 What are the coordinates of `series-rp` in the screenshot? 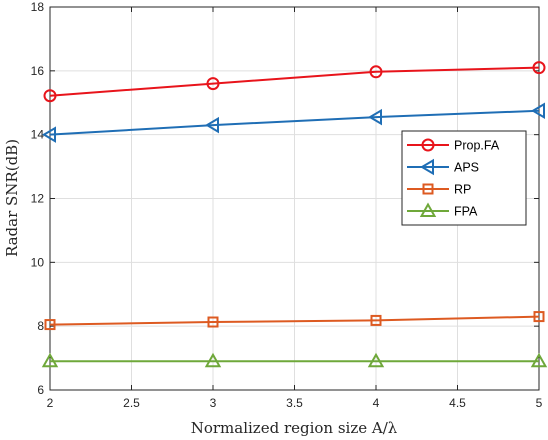 It's located at (294, 321).